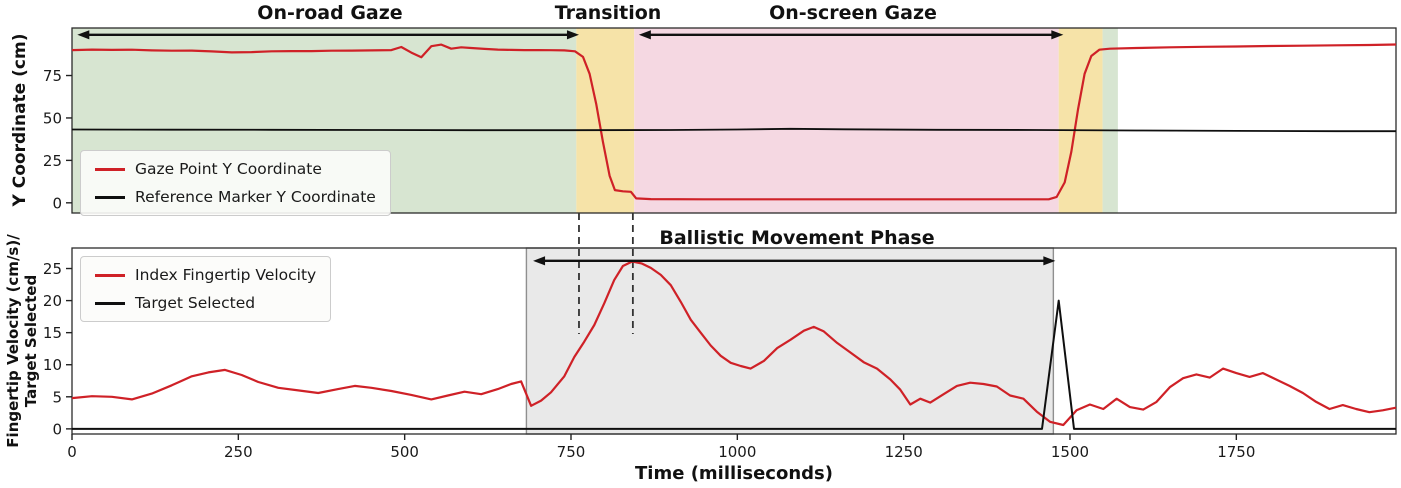  Describe the element at coordinates (1070, 452) in the screenshot. I see `x-tick-label: 1500` at that location.